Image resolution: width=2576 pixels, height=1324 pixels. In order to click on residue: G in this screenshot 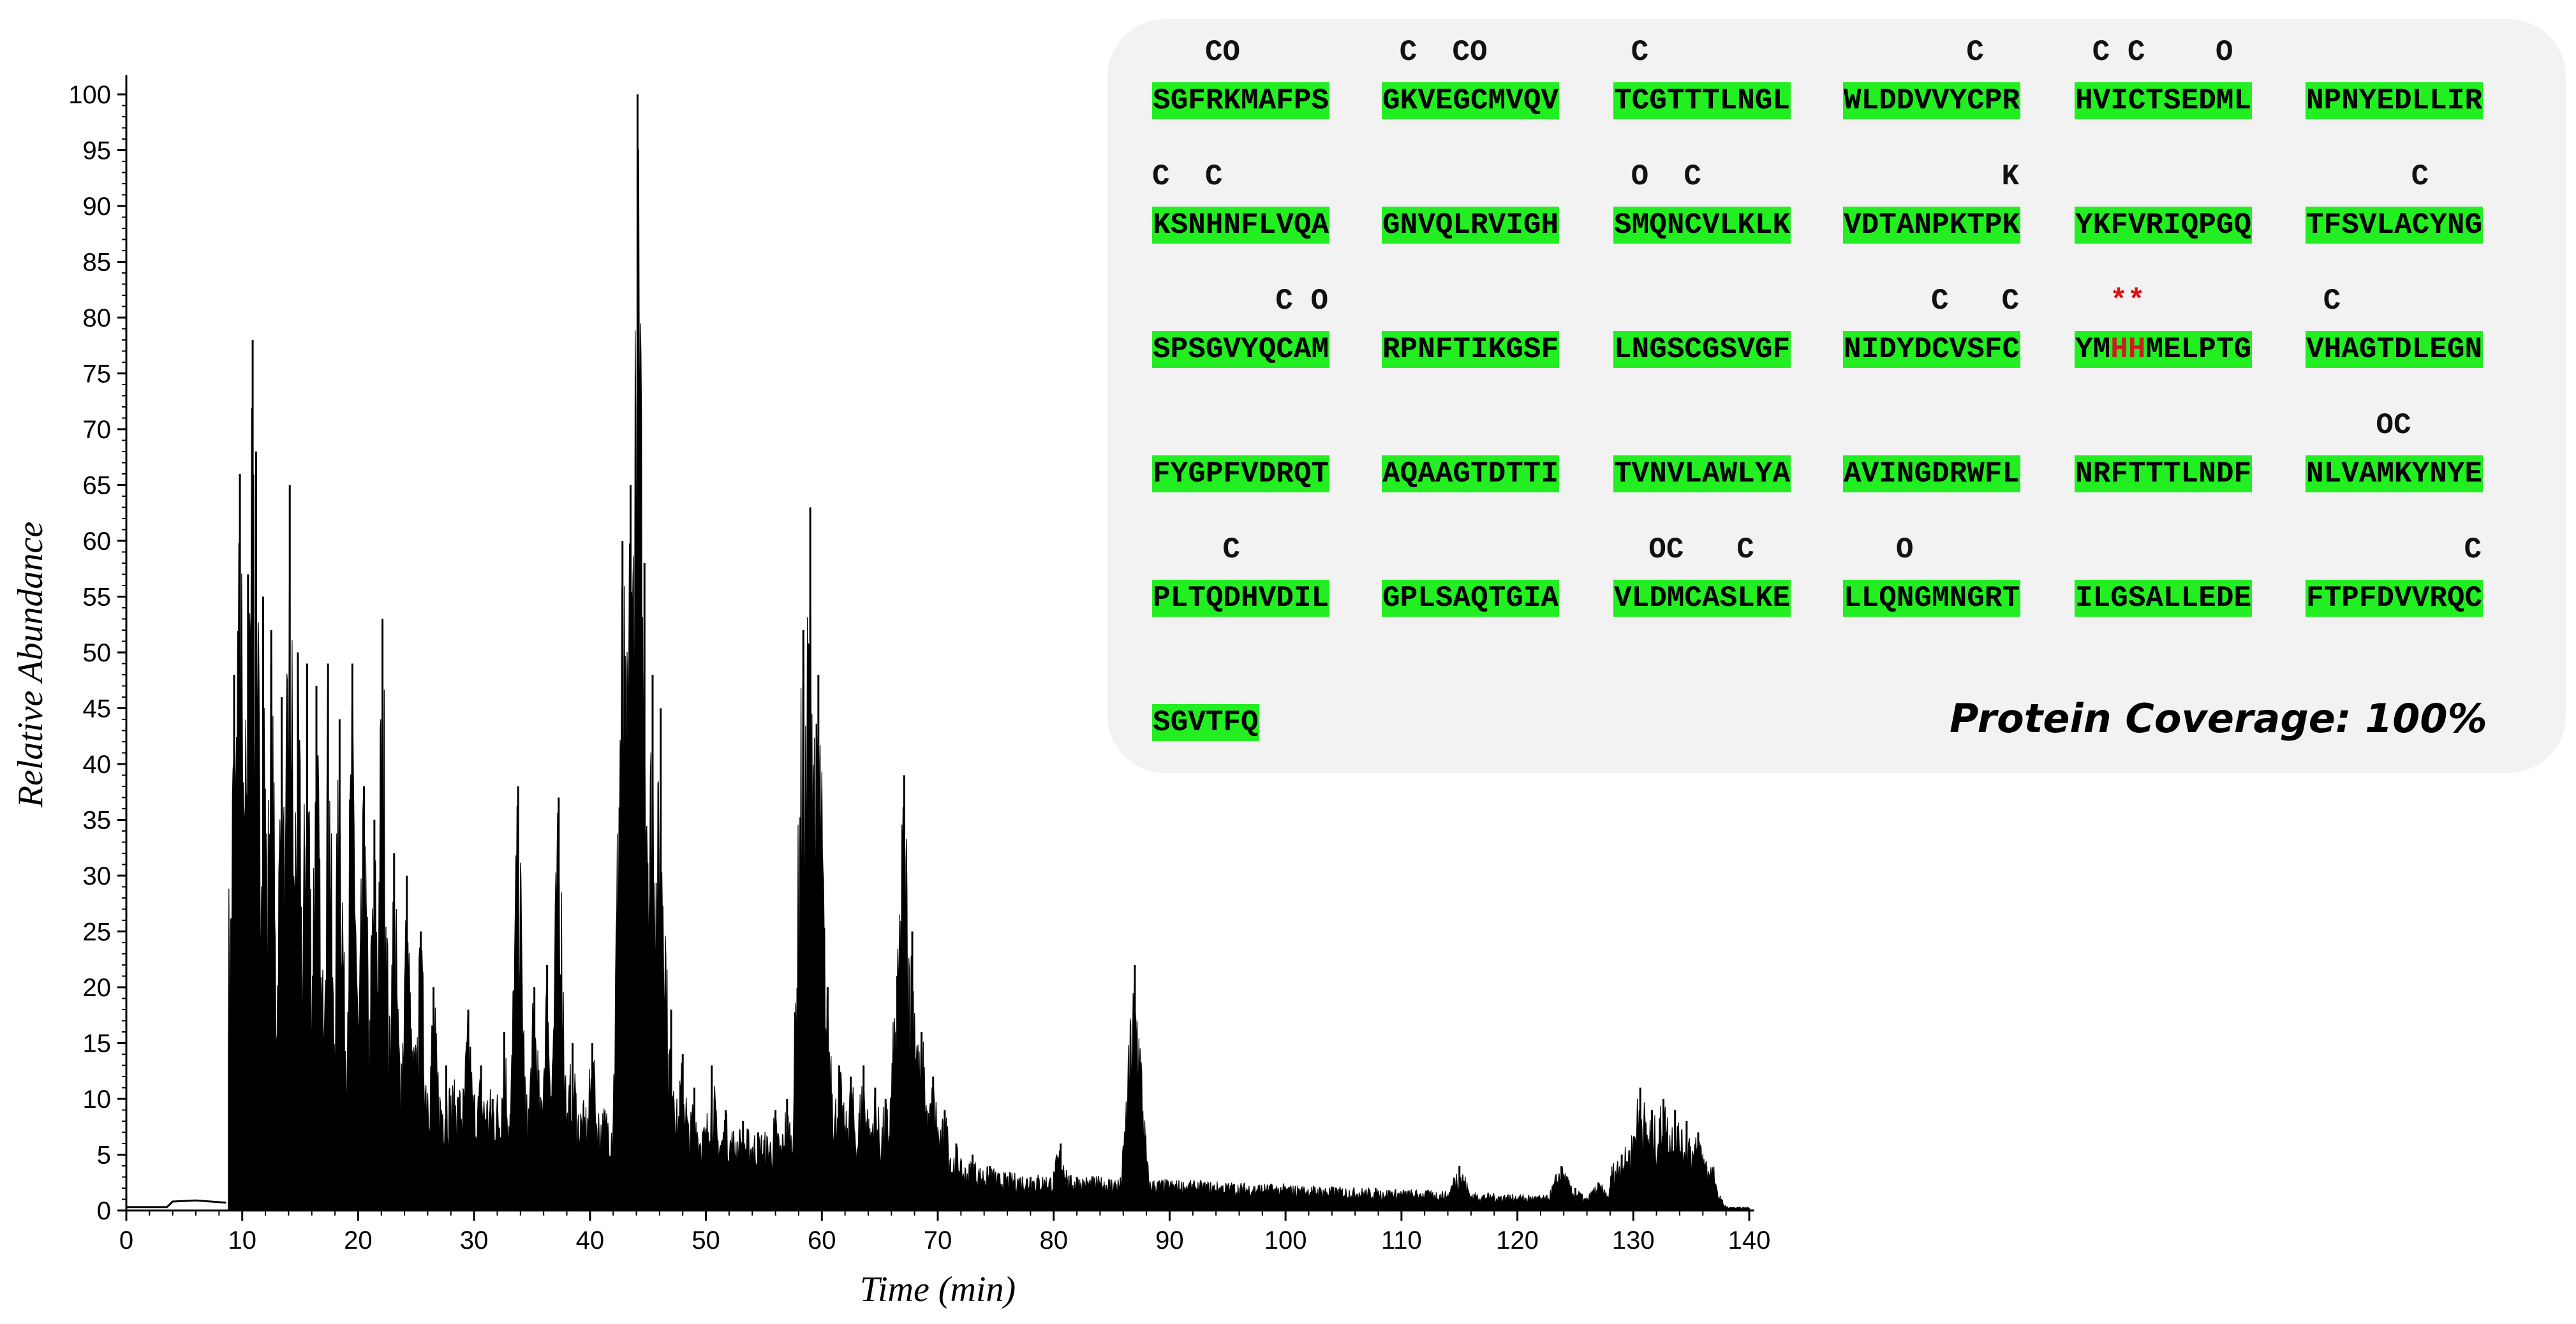, I will do `click(2242, 349)`.